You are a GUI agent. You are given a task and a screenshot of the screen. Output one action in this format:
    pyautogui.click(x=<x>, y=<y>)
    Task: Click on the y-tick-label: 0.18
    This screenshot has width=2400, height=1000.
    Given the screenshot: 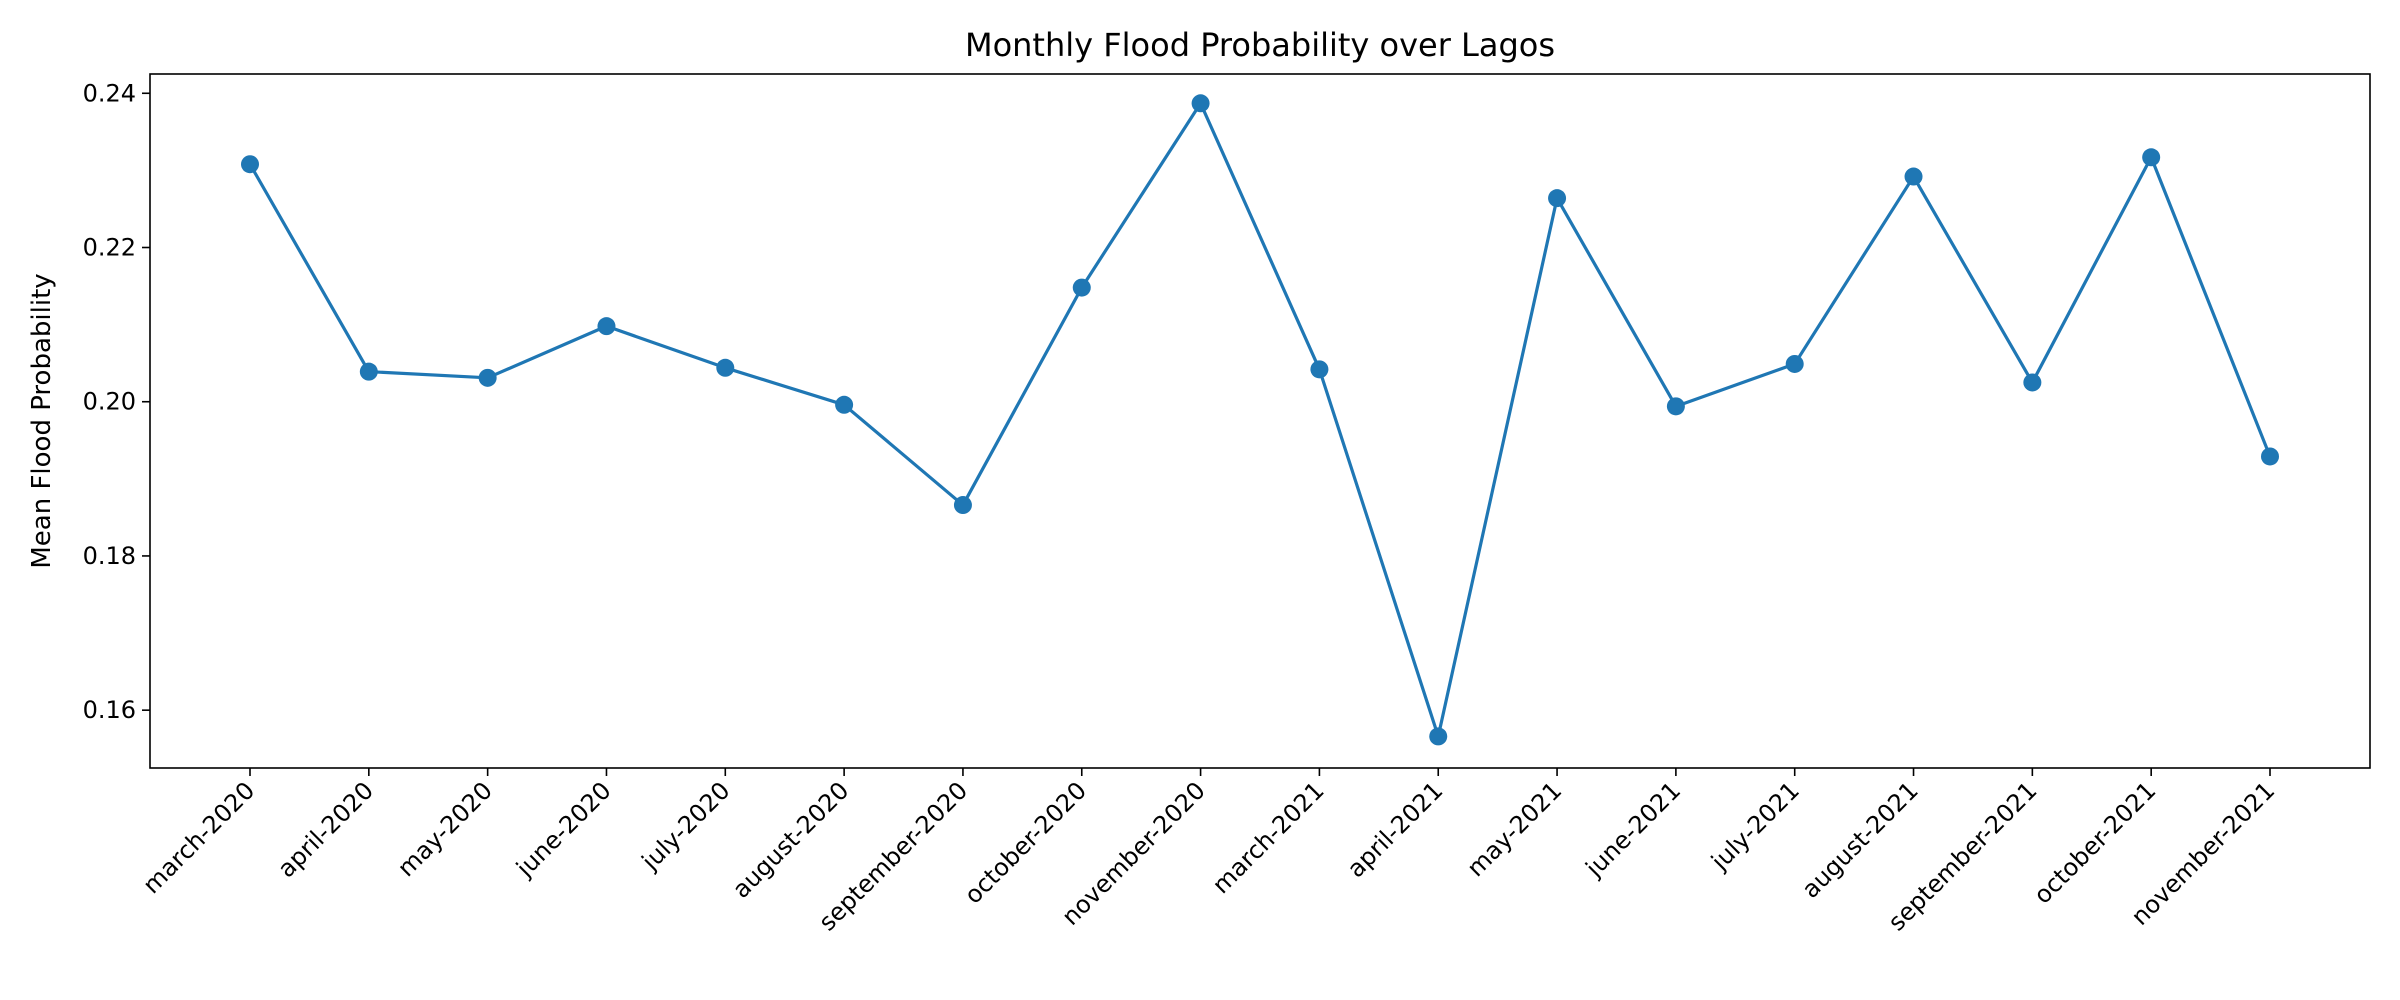 What is the action you would take?
    pyautogui.click(x=109, y=556)
    